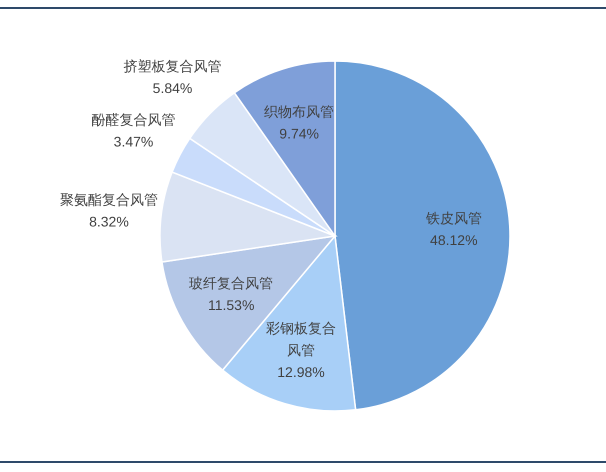 This screenshot has width=606, height=472. What do you see at coordinates (173, 66) in the screenshot?
I see `slice-label: 挤塑板复合风管` at bounding box center [173, 66].